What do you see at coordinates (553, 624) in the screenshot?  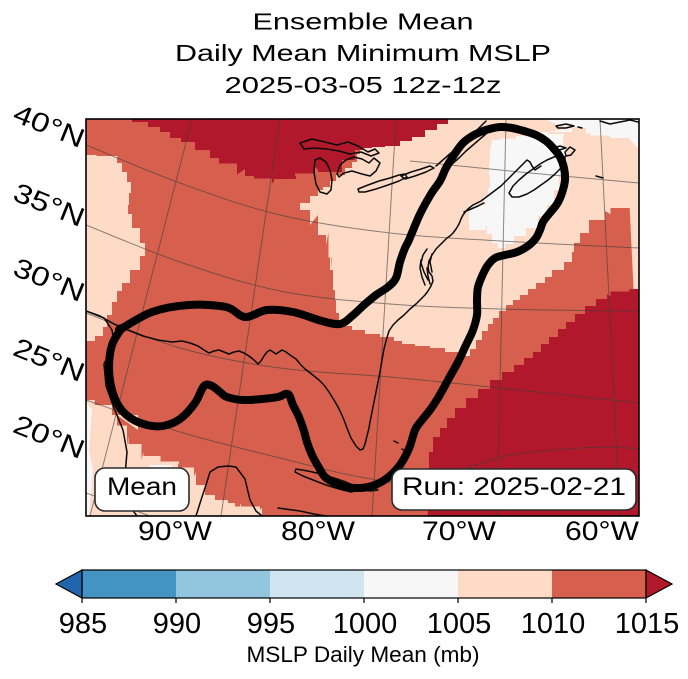 I see `svg-text: 1010` at bounding box center [553, 624].